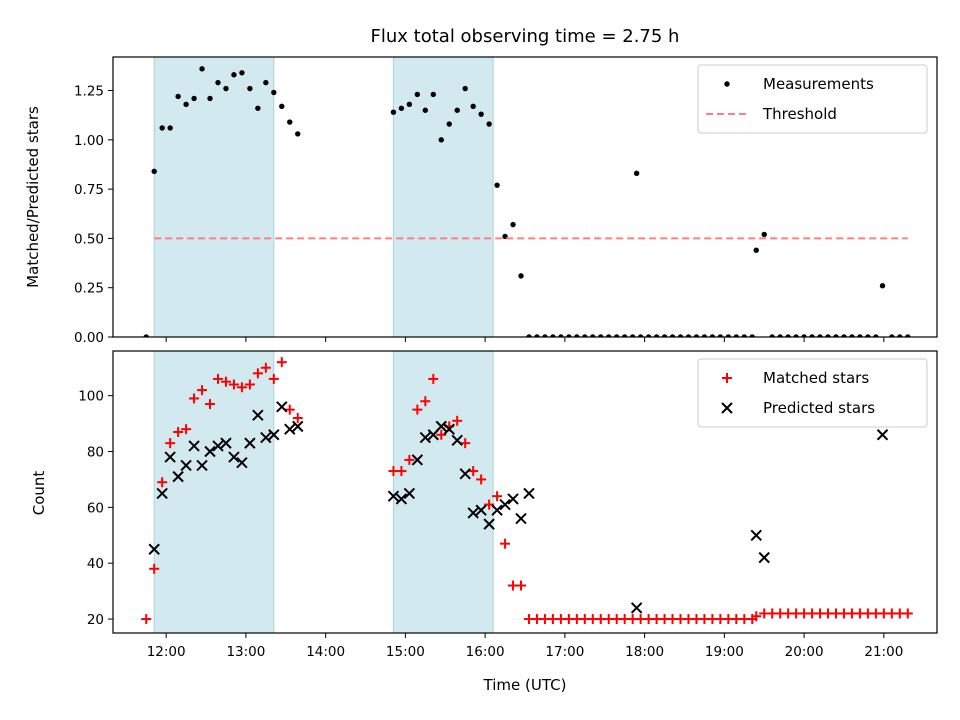 The height and width of the screenshot is (720, 960). Describe the element at coordinates (89, 141) in the screenshot. I see `y-tick-label: 1.00` at that location.